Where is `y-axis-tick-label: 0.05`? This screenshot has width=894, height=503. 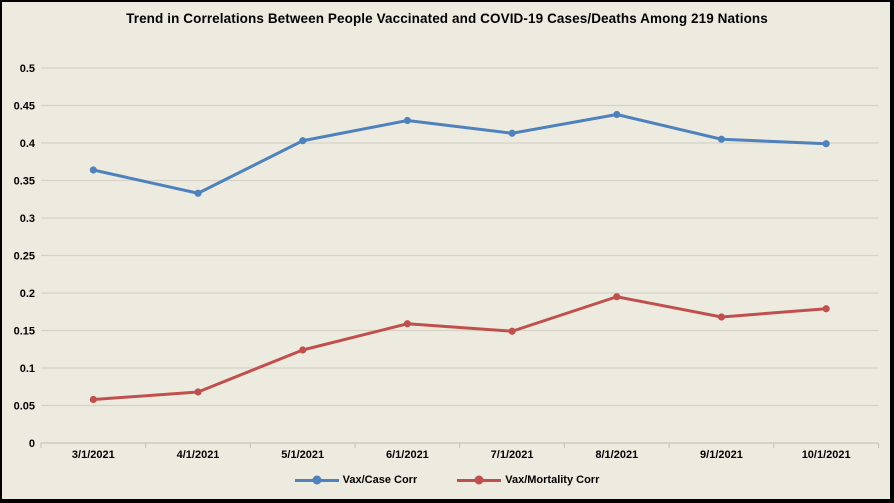
y-axis-tick-label: 0.05 is located at coordinates (24, 407).